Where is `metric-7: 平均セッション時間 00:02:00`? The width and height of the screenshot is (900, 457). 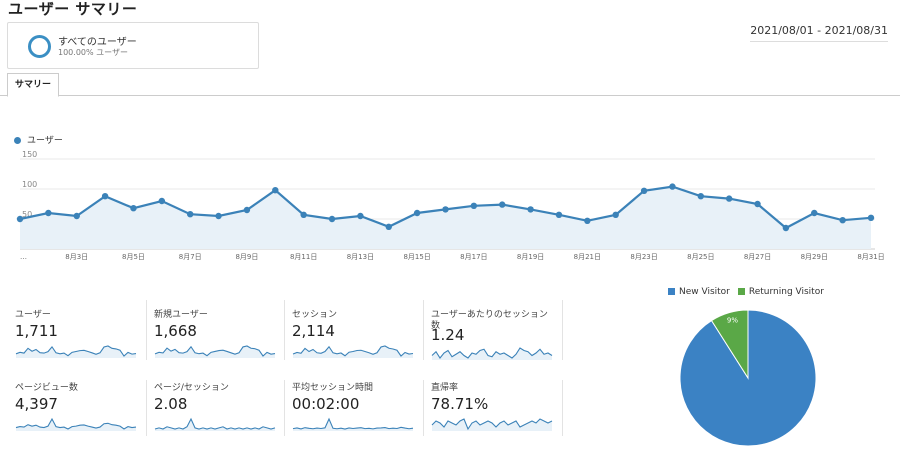 metric-7: 平均セッション時間 00:02:00 is located at coordinates (354, 413).